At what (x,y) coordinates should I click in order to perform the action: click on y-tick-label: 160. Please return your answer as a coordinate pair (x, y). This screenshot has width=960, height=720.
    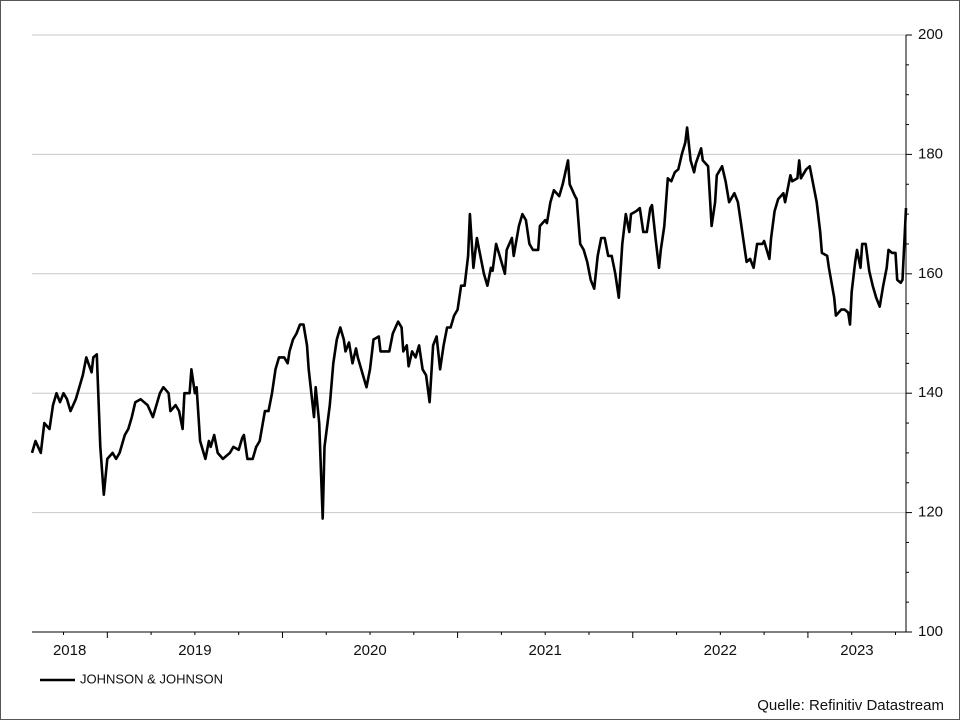
    Looking at the image, I should click on (930, 273).